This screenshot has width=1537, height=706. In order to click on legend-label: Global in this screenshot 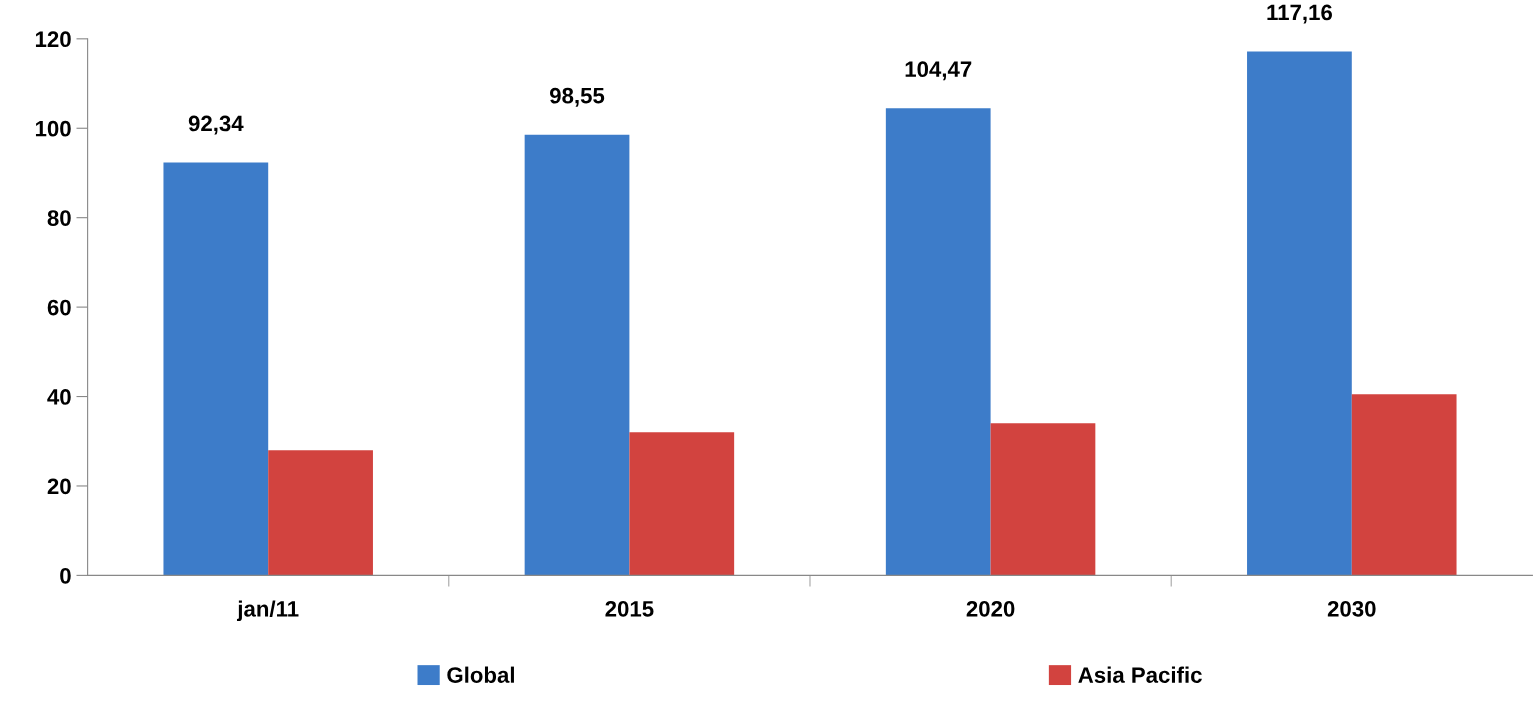, I will do `click(480, 674)`.